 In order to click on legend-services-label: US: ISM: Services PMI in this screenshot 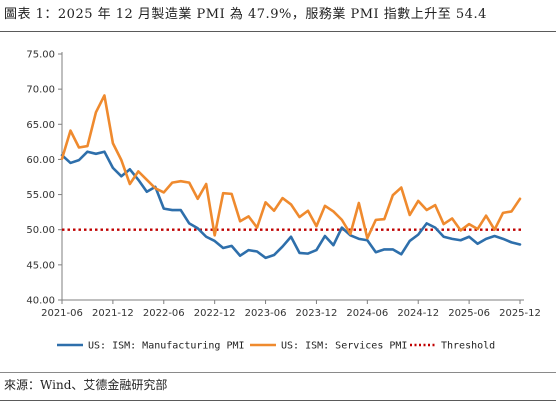, I will do `click(344, 346)`.